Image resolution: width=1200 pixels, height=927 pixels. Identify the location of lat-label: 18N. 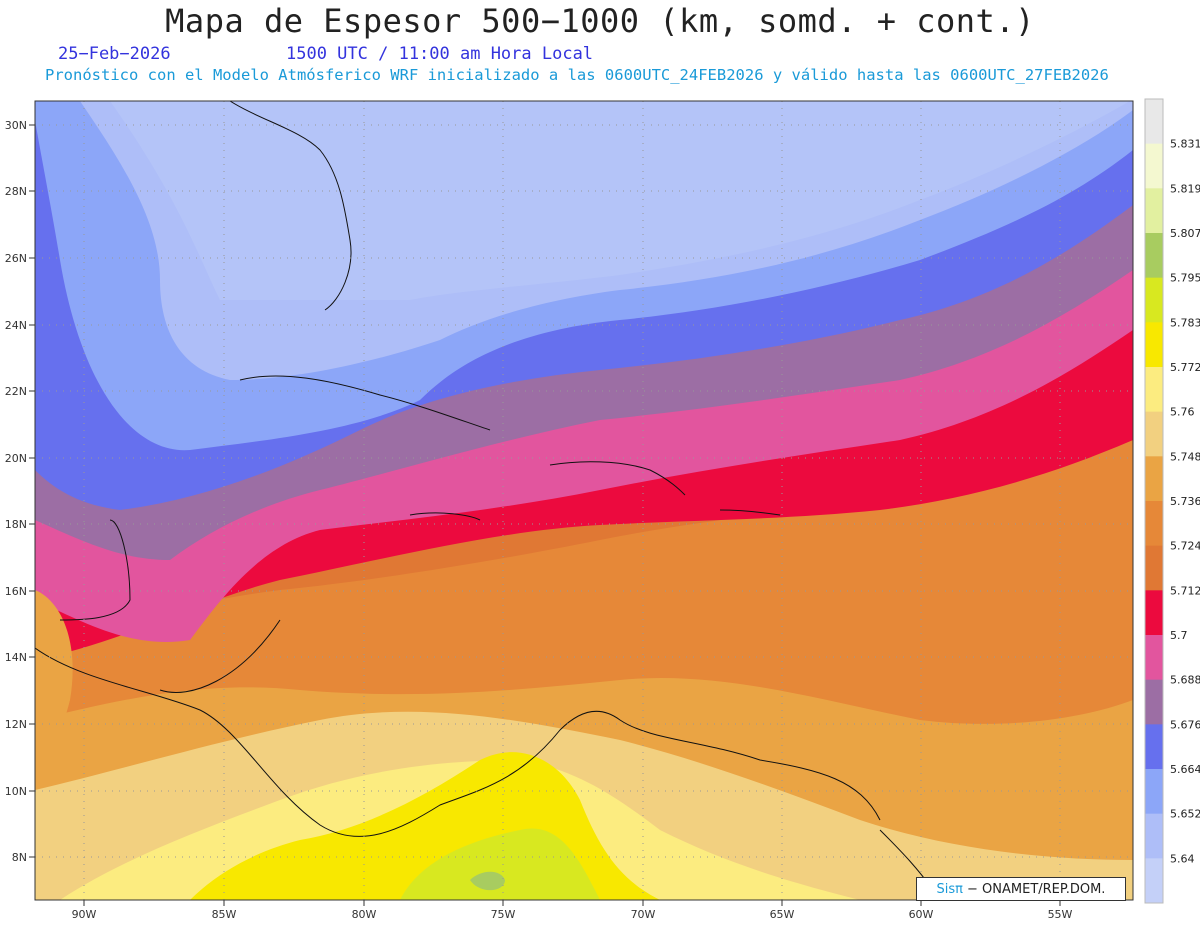
(16, 524).